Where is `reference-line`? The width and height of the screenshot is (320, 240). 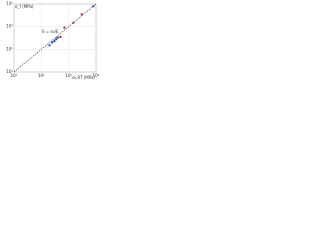 reference-line is located at coordinates (55, 38).